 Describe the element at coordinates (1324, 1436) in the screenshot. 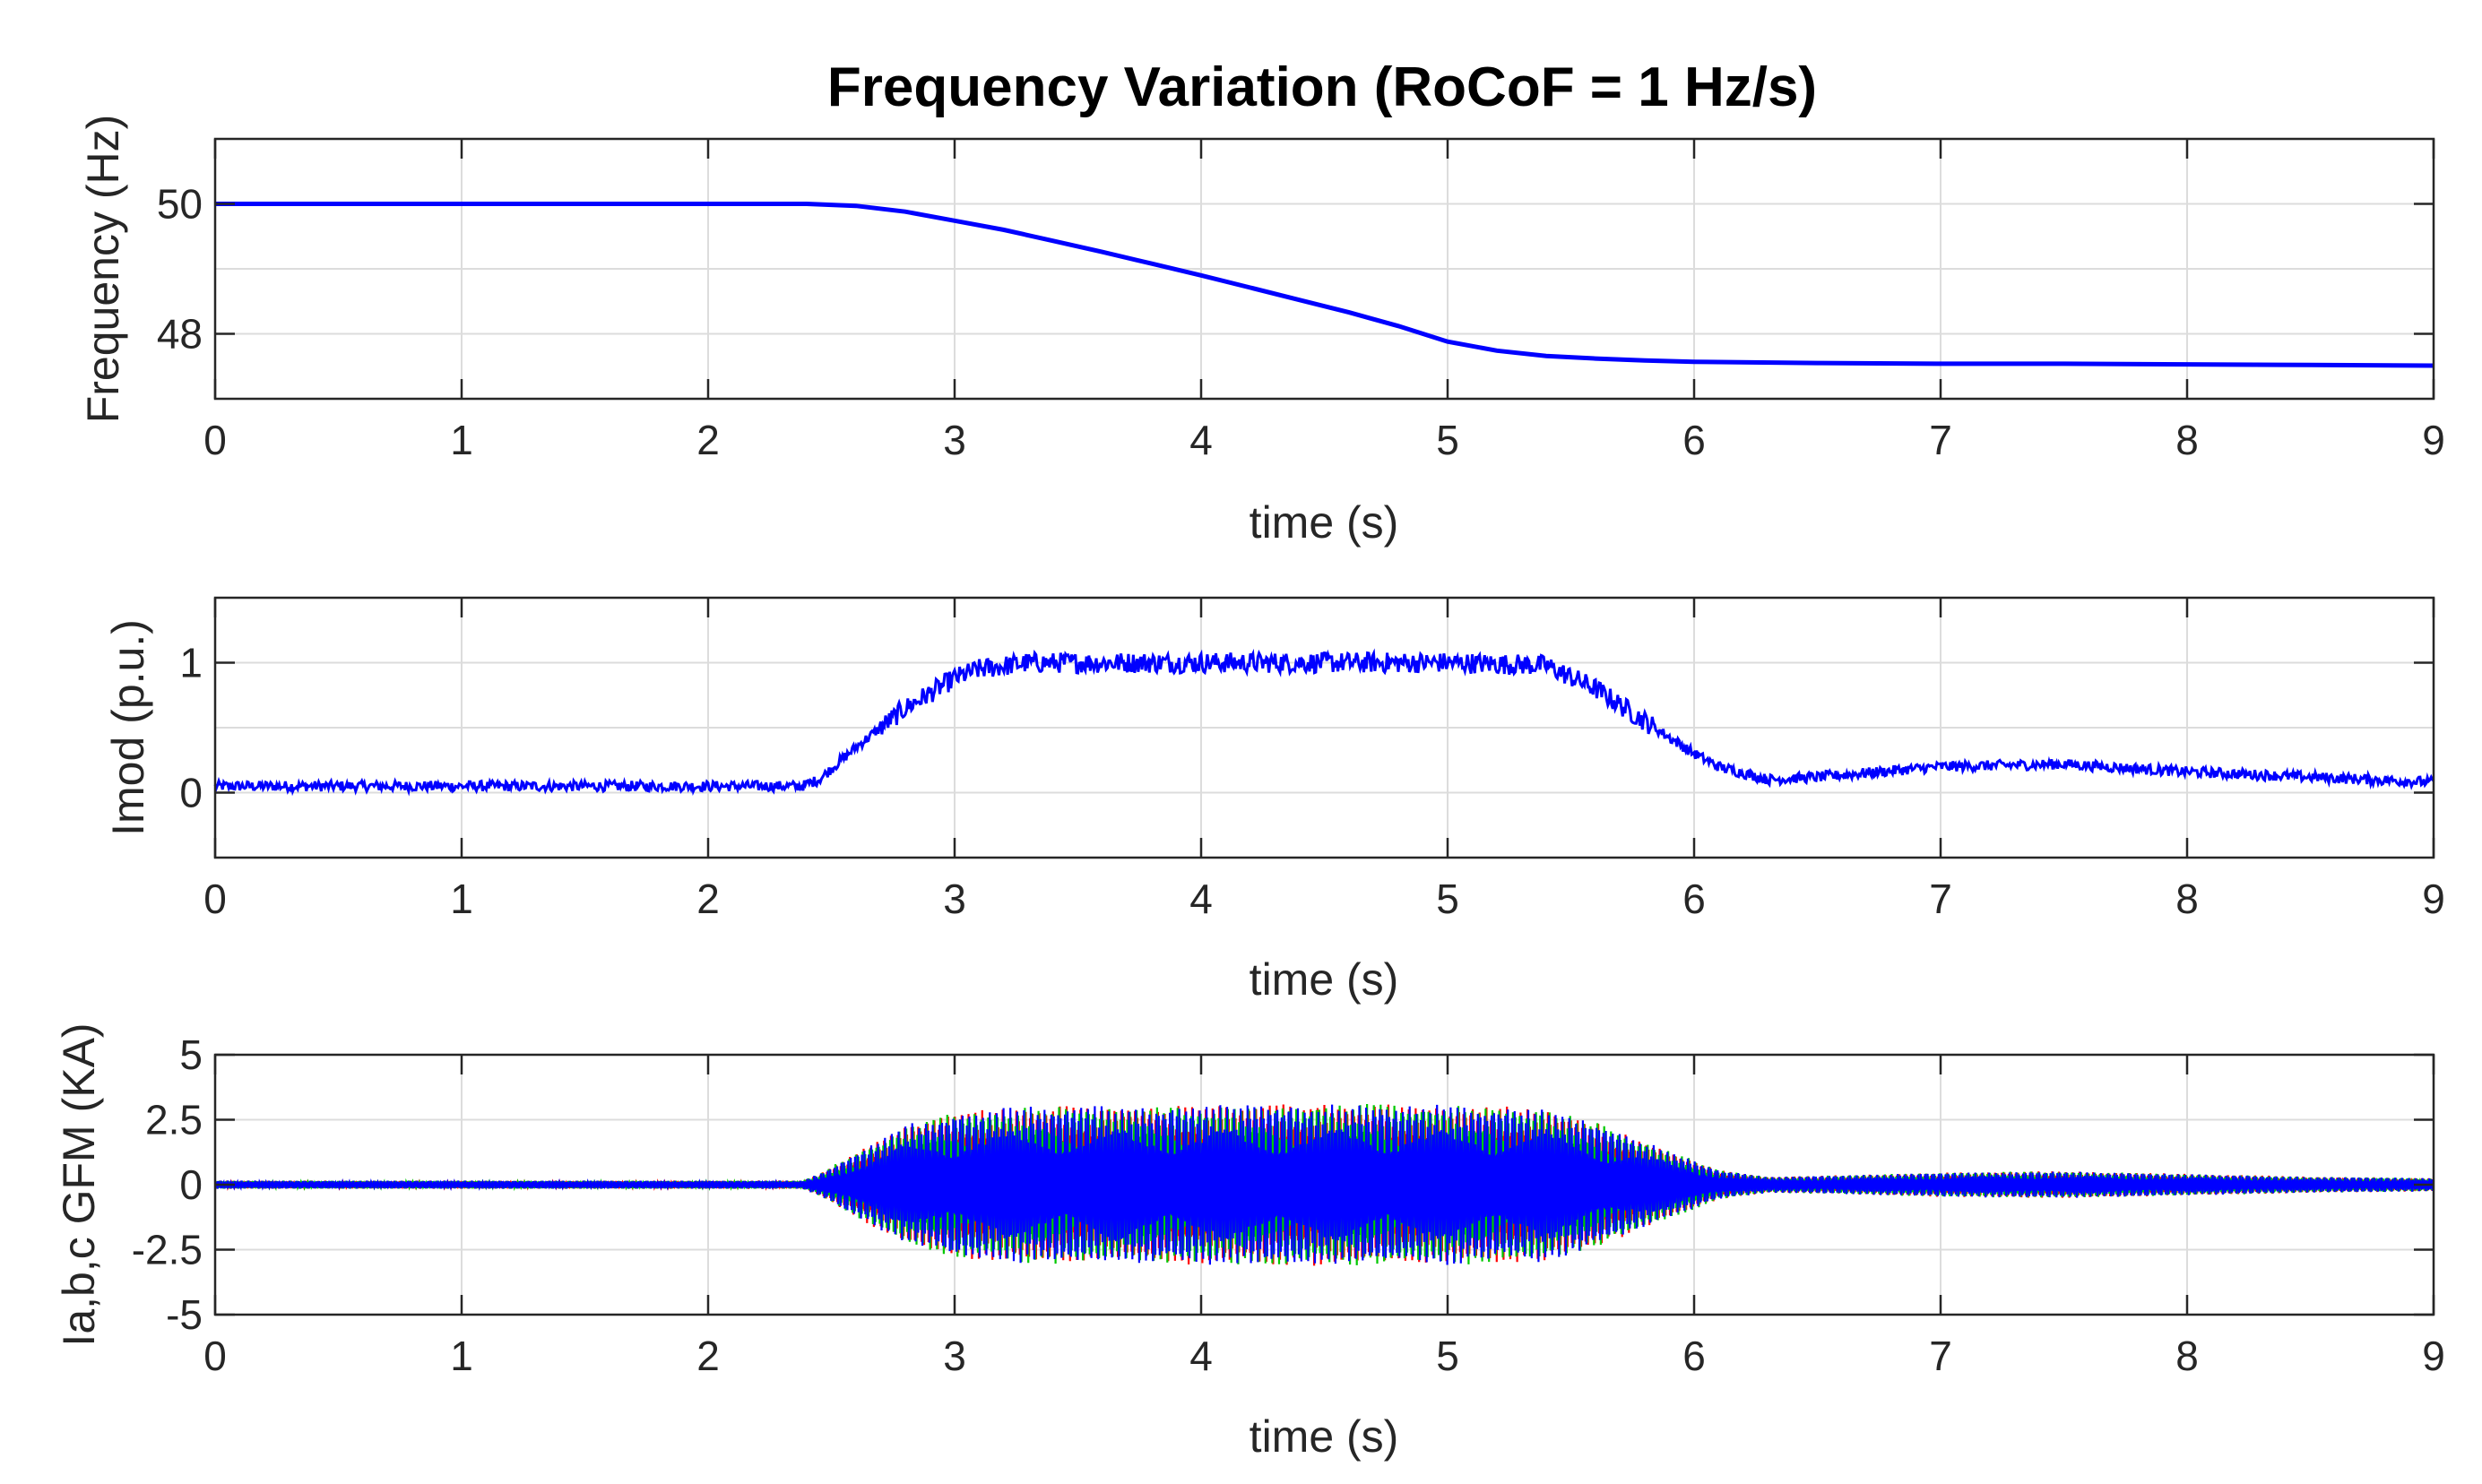

I see `currents-x-label: time (s)` at that location.